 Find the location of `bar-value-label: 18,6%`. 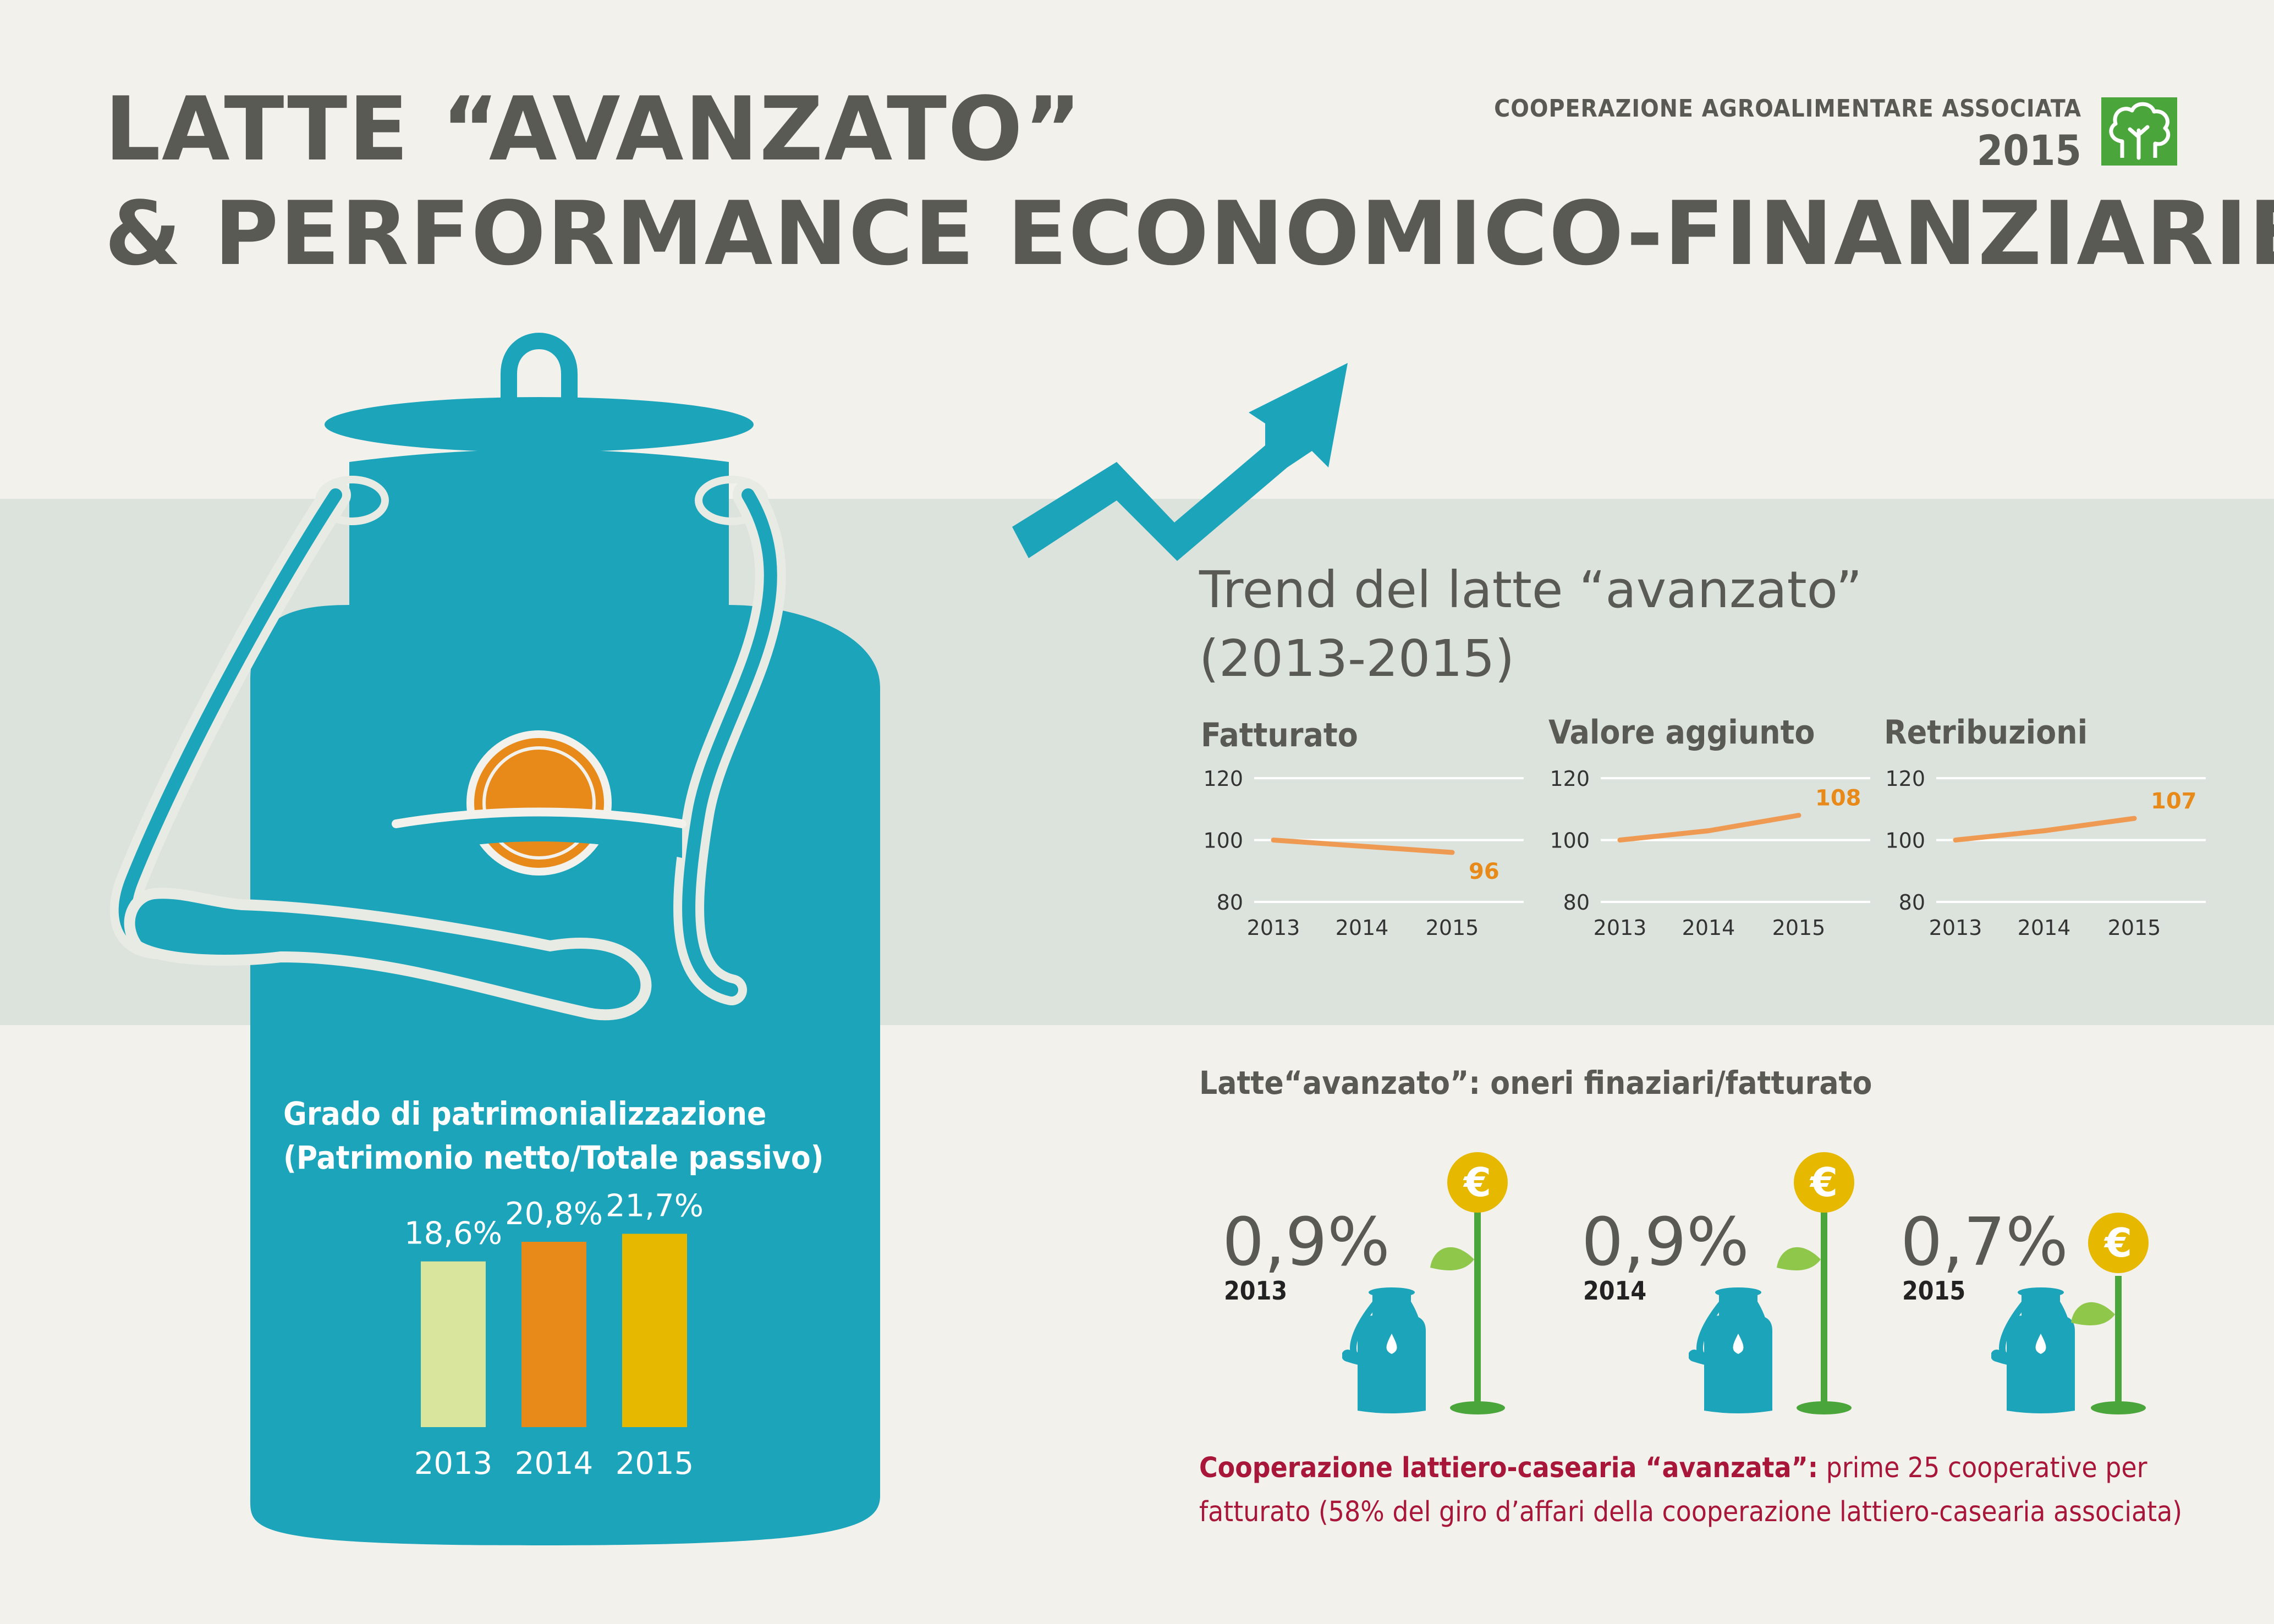

bar-value-label: 18,6% is located at coordinates (453, 1234).